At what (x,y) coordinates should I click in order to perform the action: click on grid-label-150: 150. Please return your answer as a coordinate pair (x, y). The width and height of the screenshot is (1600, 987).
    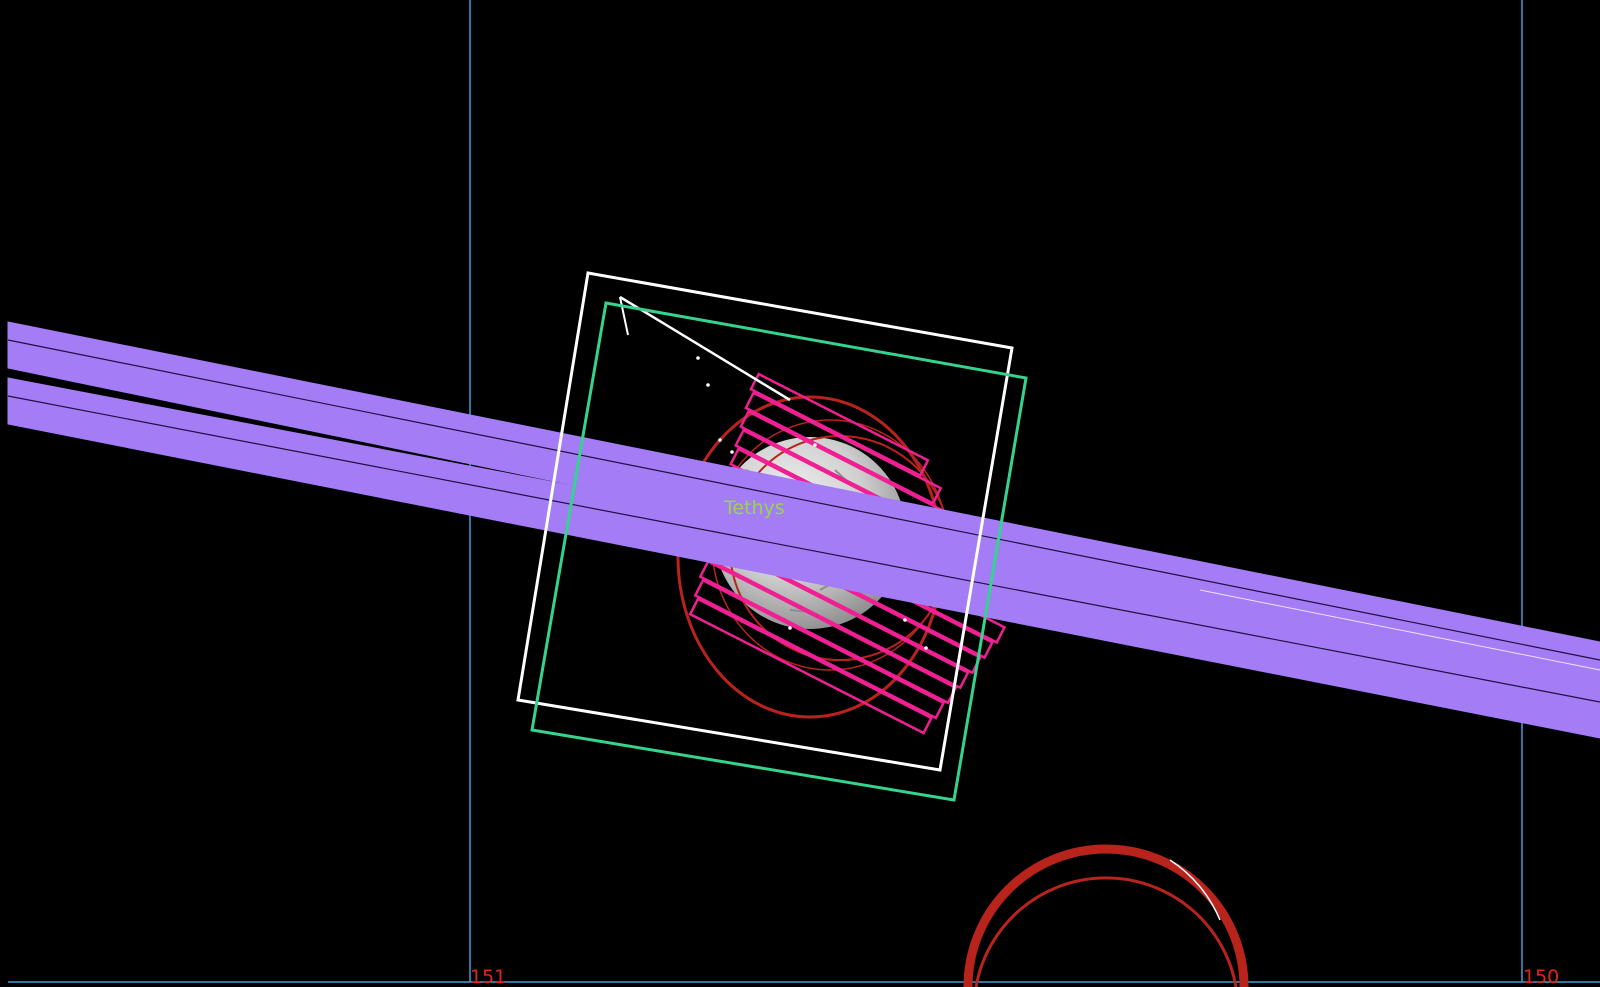
    Looking at the image, I should click on (1541, 976).